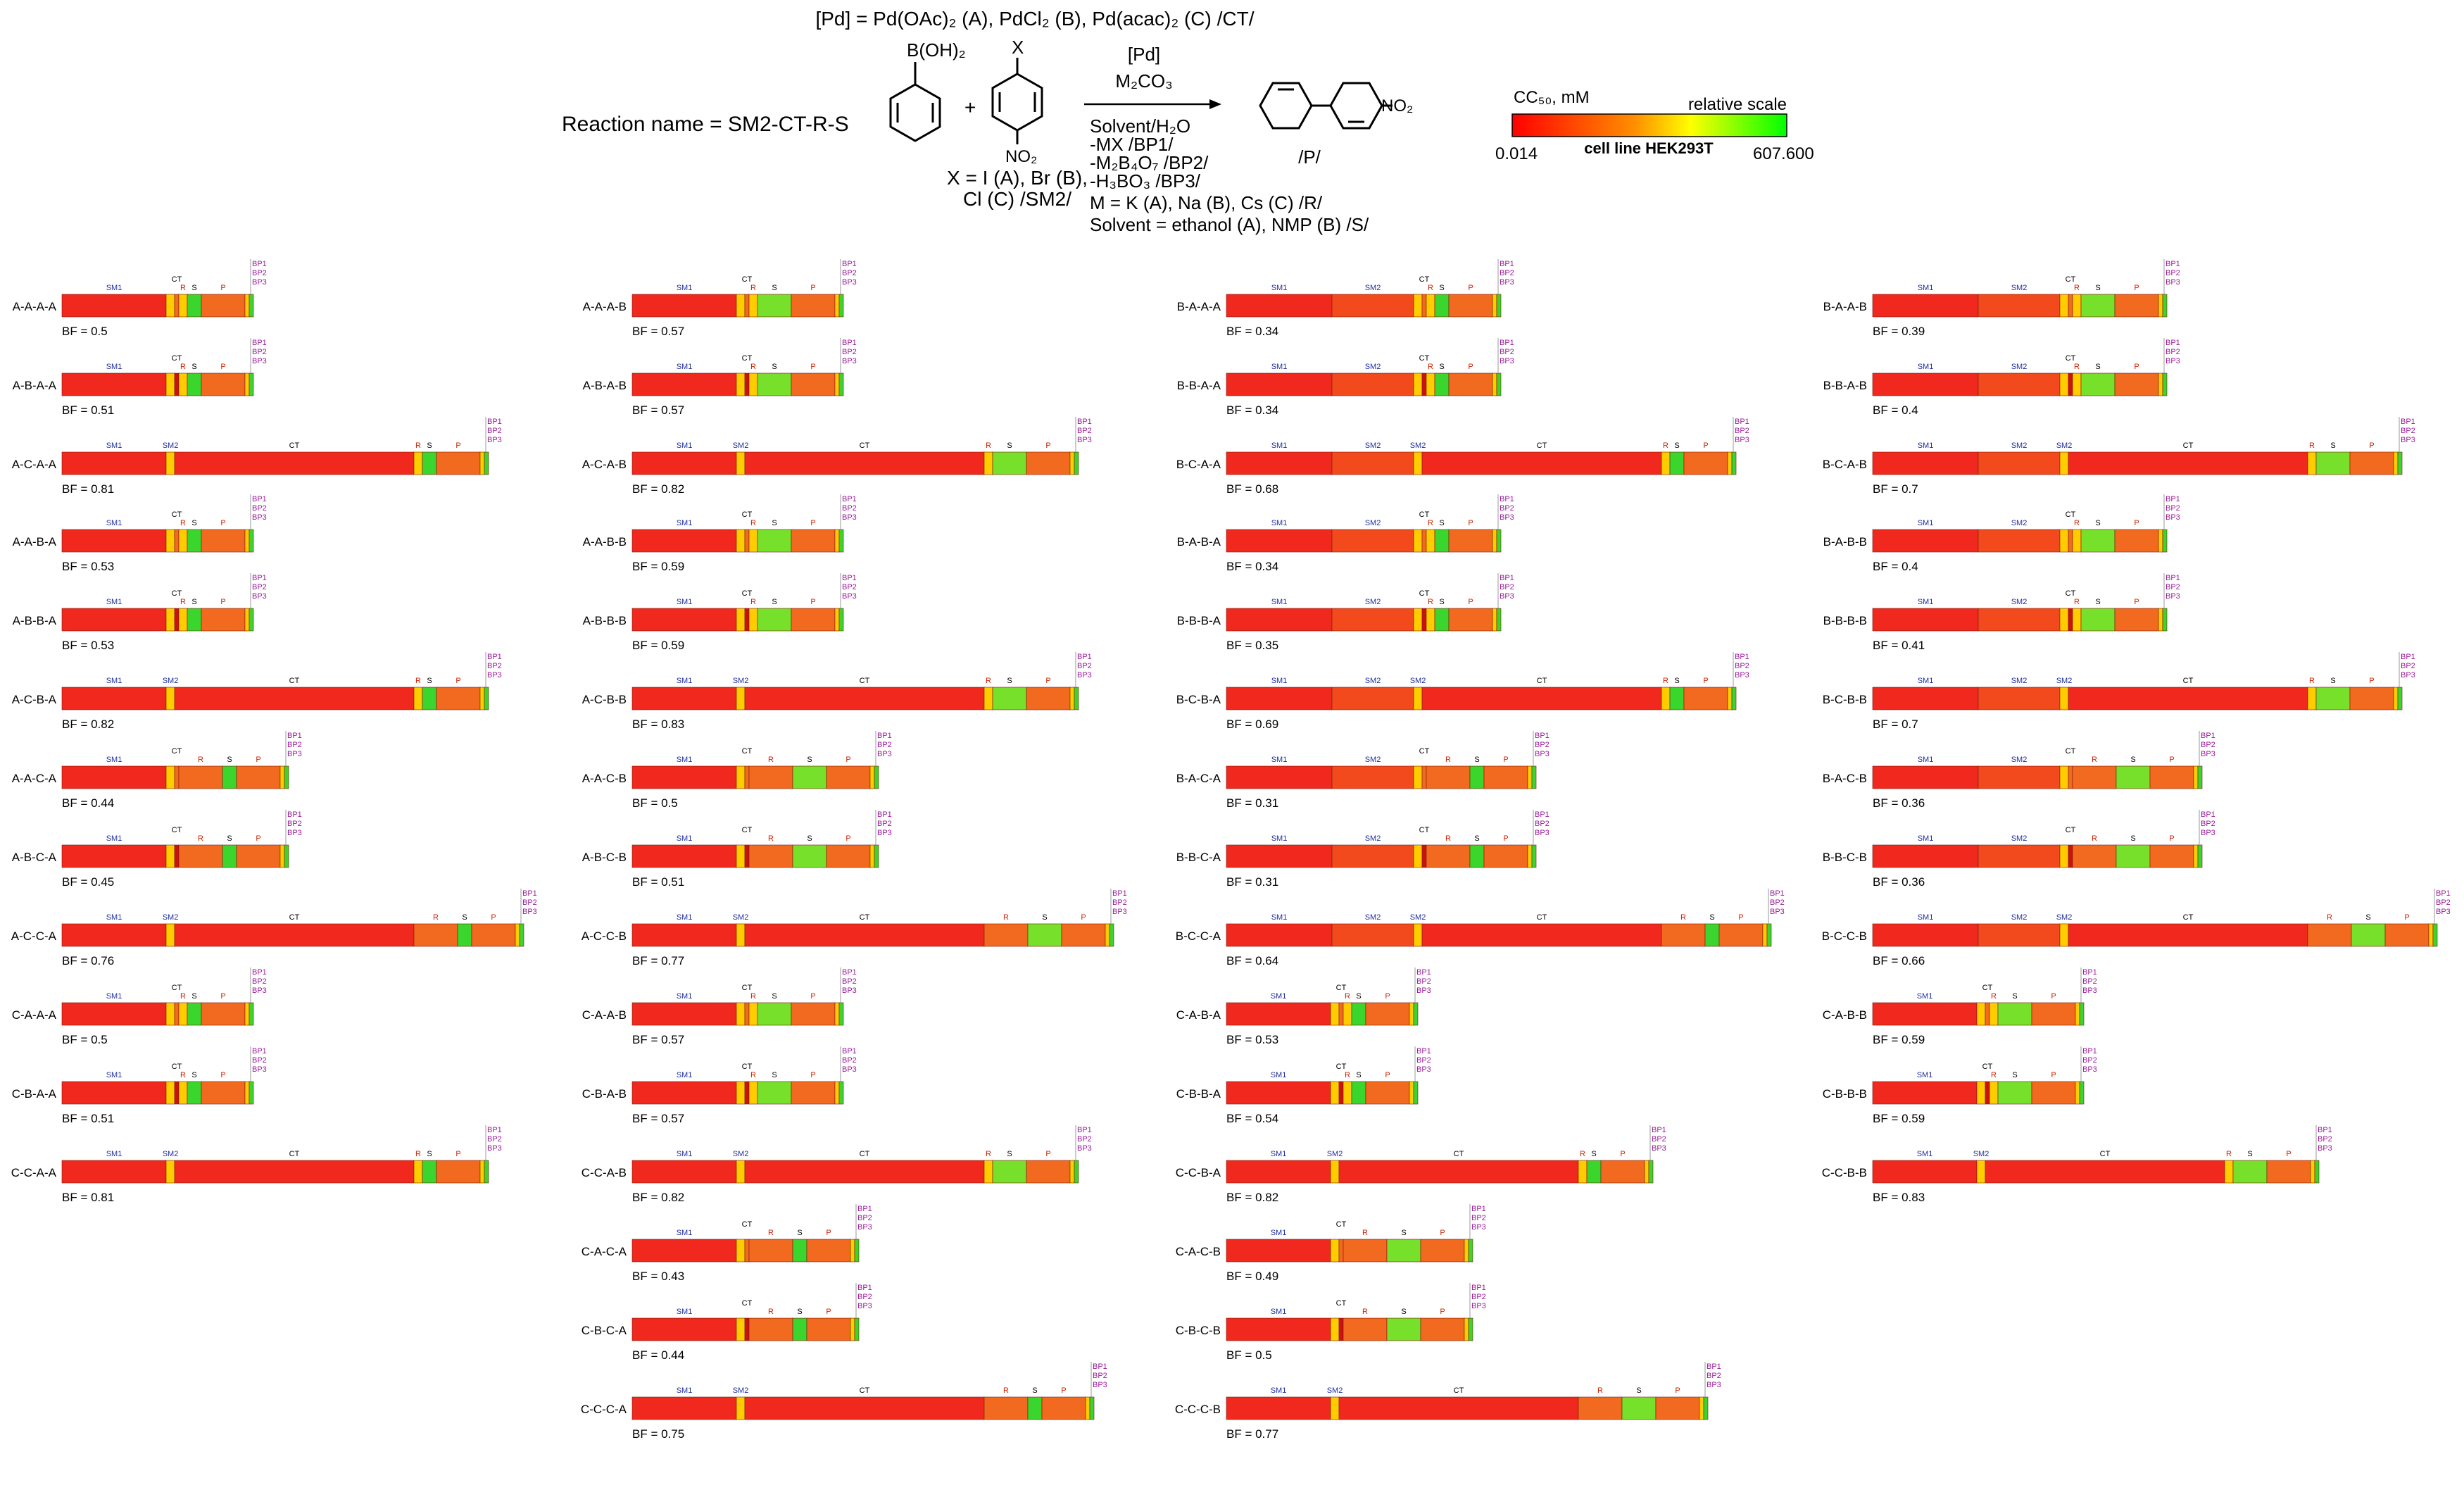 Image resolution: width=2464 pixels, height=1497 pixels. Describe the element at coordinates (88, 566) in the screenshot. I see `route-bf-value: BF = 0.53` at that location.